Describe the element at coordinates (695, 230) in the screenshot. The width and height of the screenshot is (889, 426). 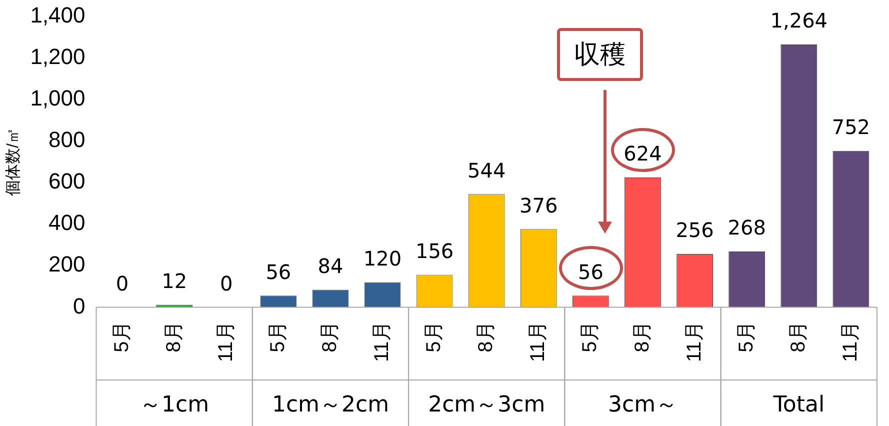
I see `data-label: 256` at that location.